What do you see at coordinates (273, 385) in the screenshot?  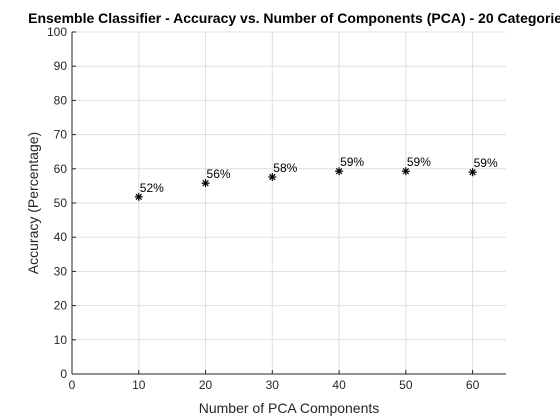 I see `x-tick-label: 30` at bounding box center [273, 385].